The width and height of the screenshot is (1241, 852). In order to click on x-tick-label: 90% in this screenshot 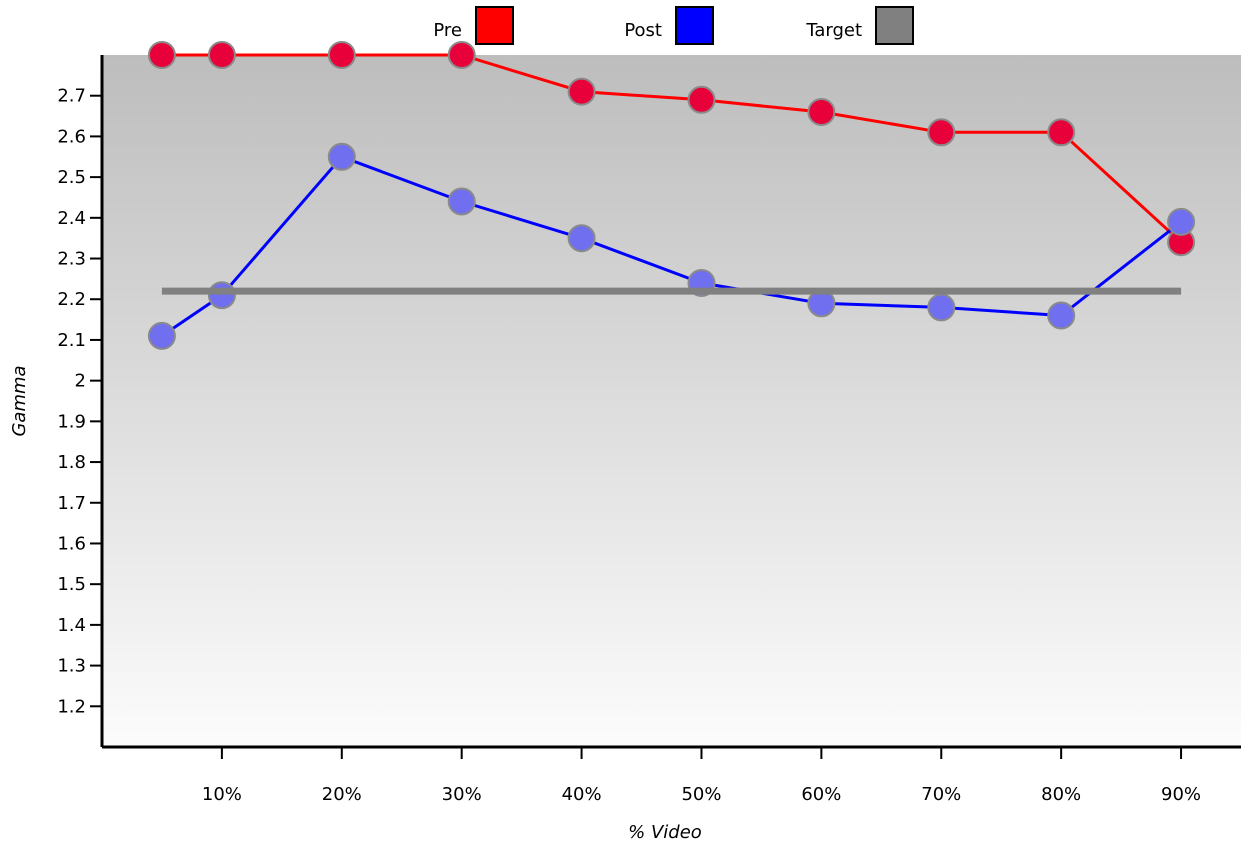, I will do `click(1181, 794)`.